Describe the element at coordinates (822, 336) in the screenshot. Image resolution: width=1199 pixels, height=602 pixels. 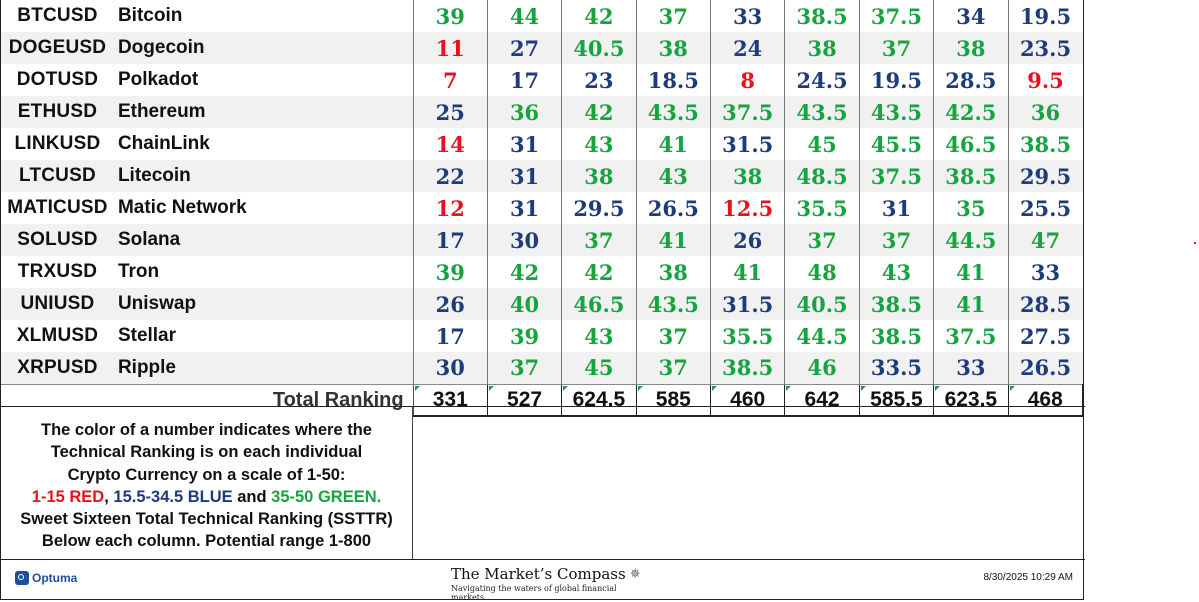
I see `ranking-cell: 44.5` at that location.